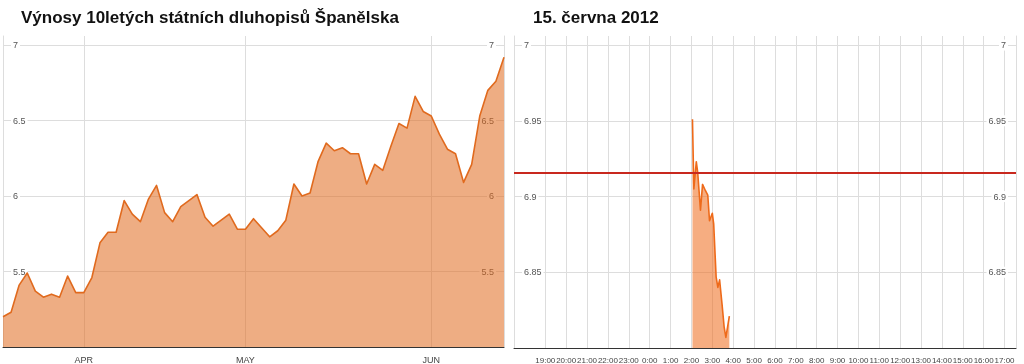 The height and width of the screenshot is (364, 1024). What do you see at coordinates (837, 359) in the screenshot?
I see `x-tick-label: 9:00` at bounding box center [837, 359].